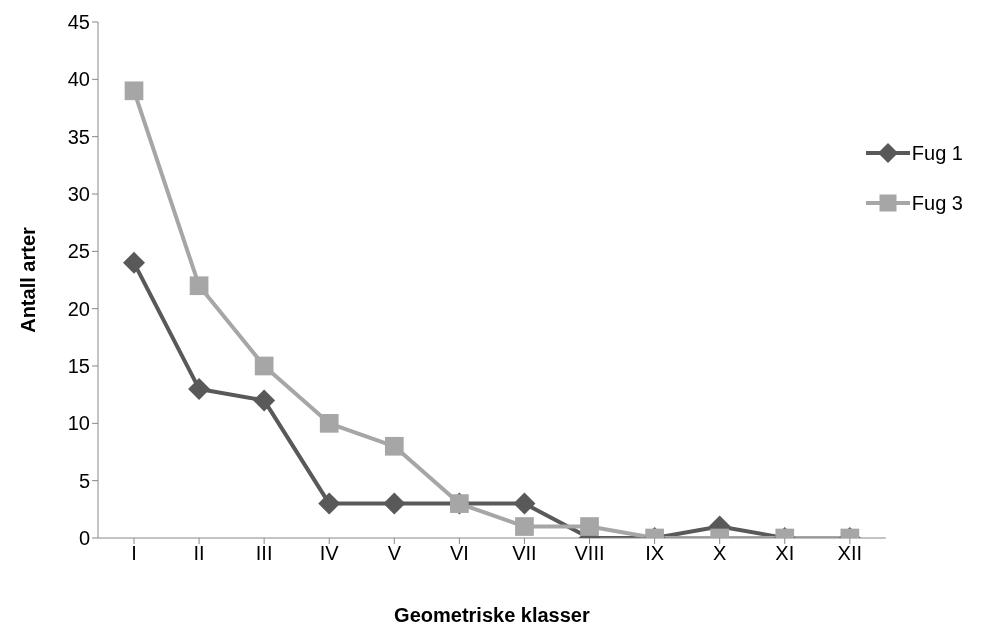 This screenshot has height=637, width=1001. Describe the element at coordinates (78, 194) in the screenshot. I see `y-tick-label: 30` at that location.